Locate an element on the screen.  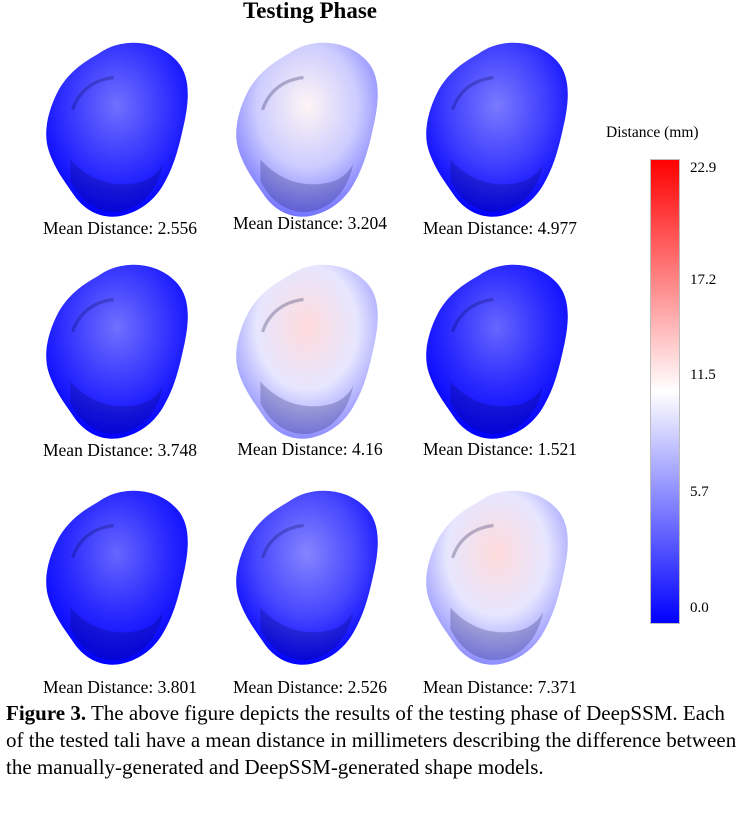
mean-distance-label: Mean Distance: 4.16 is located at coordinates (310, 449).